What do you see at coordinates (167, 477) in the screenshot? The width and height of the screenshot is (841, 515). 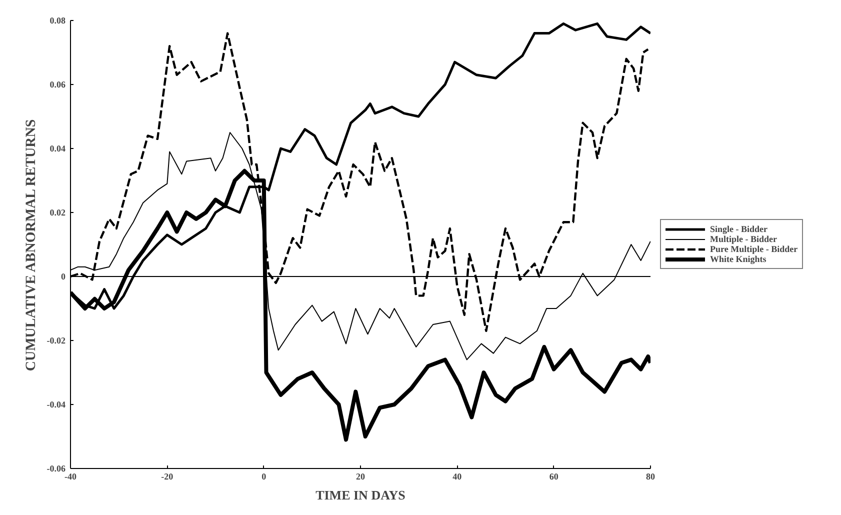 I see `x-tick-label: -20` at bounding box center [167, 477].